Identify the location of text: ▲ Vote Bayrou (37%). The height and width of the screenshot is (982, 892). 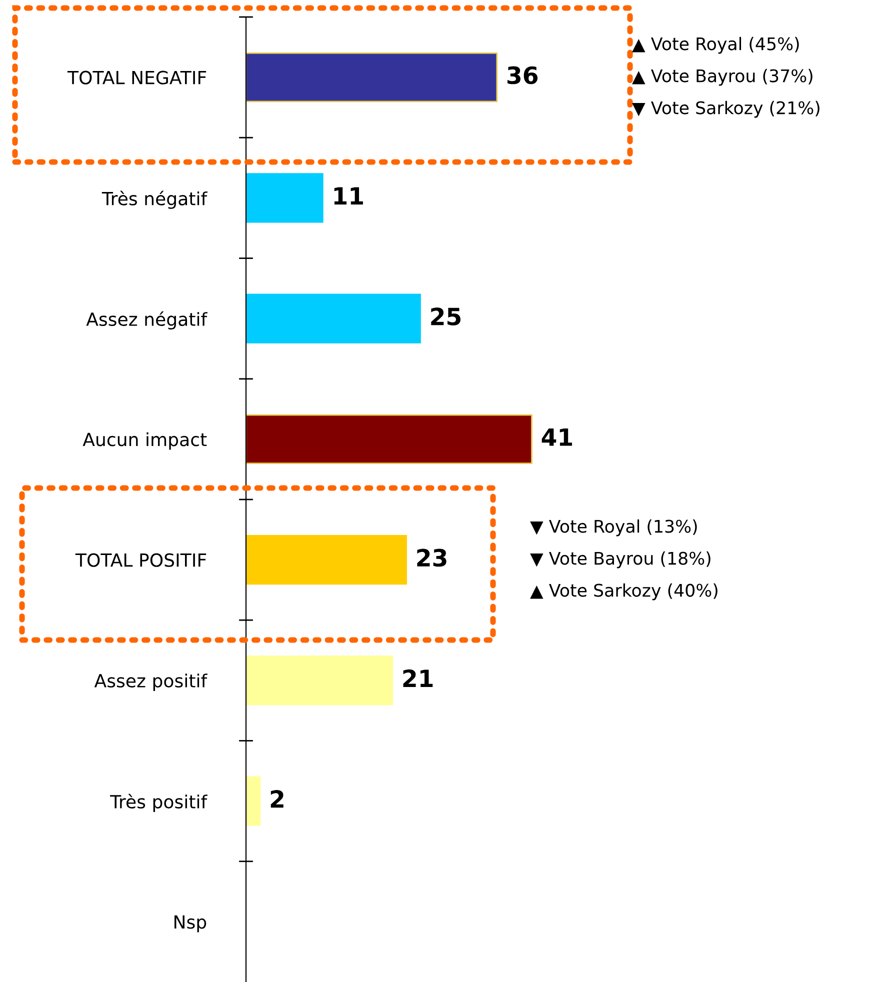
(722, 77).